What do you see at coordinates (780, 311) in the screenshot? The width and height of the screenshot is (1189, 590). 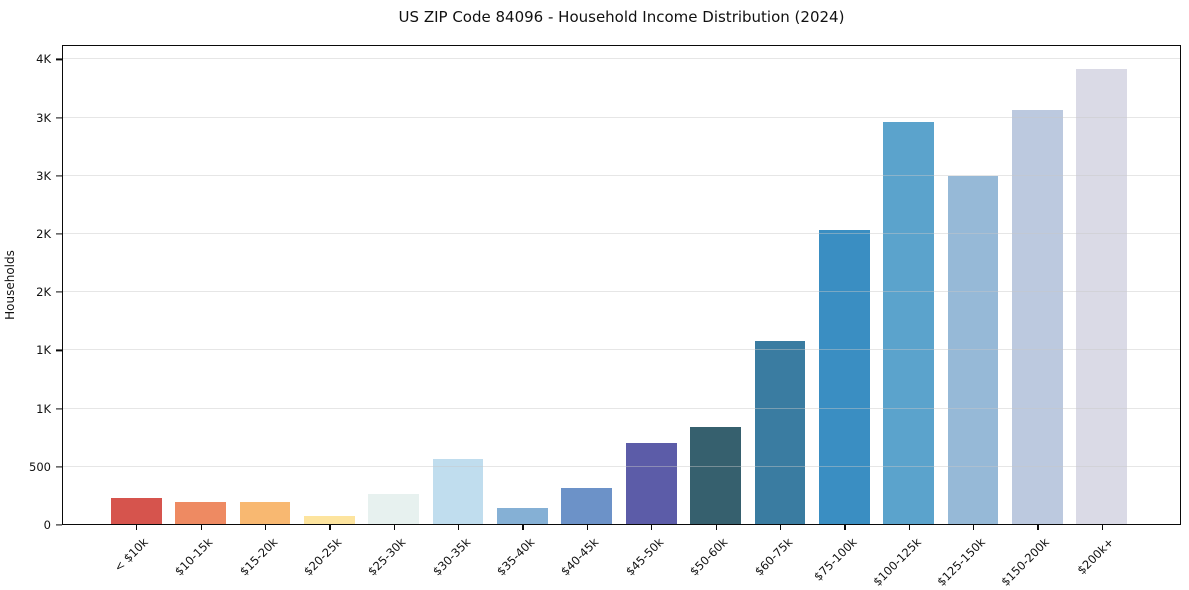 I see `bar-slot: $60-75k` at bounding box center [780, 311].